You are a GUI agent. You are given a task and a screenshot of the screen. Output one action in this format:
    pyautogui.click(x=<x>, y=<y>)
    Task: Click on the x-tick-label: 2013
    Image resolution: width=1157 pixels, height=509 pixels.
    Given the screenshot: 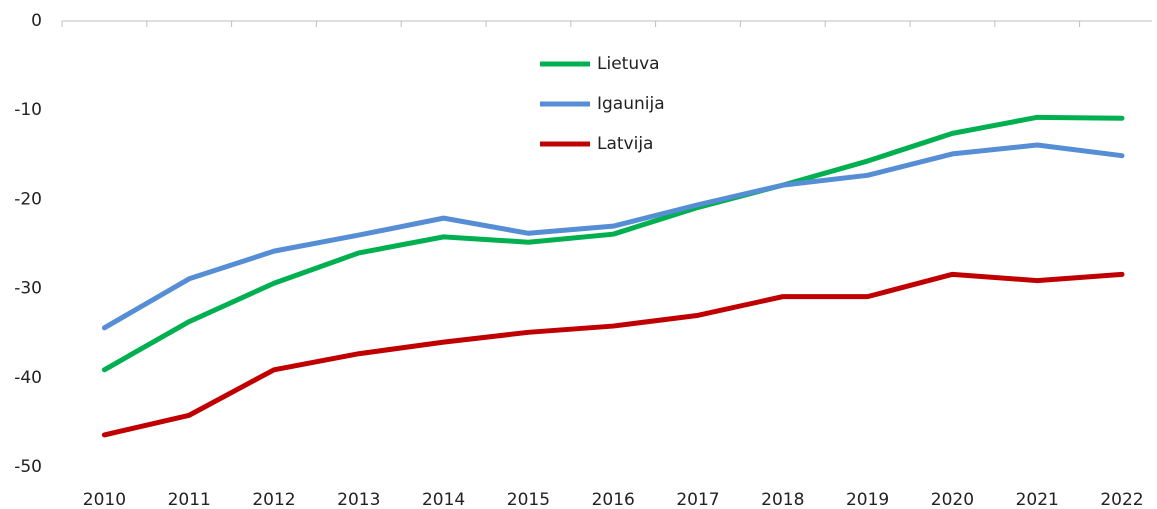 What is the action you would take?
    pyautogui.click(x=358, y=499)
    